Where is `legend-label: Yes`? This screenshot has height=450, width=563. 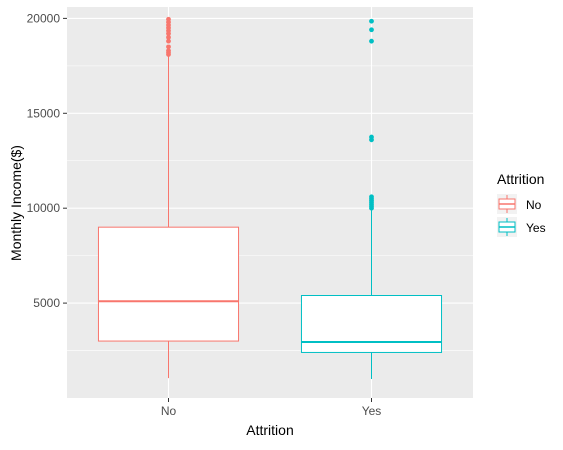 legend-label: Yes is located at coordinates (536, 228).